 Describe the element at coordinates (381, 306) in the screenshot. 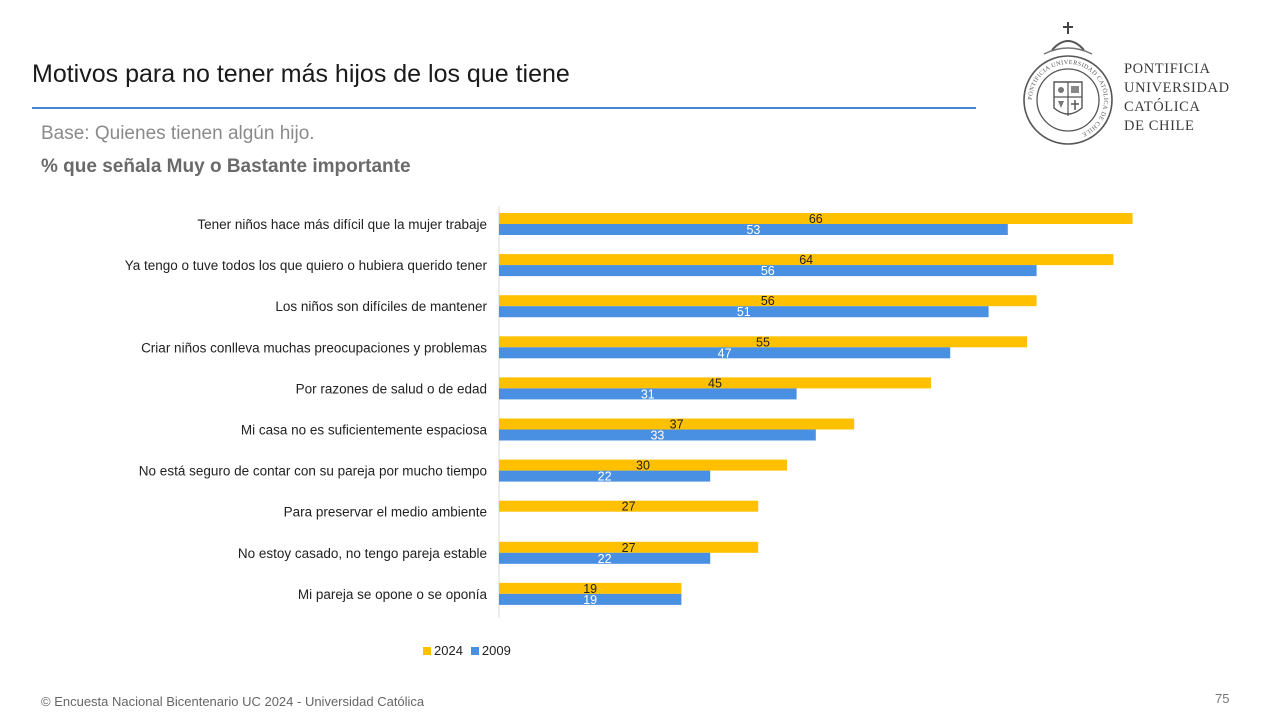

I see `category-label: Los niños son difíciles de mantener` at that location.